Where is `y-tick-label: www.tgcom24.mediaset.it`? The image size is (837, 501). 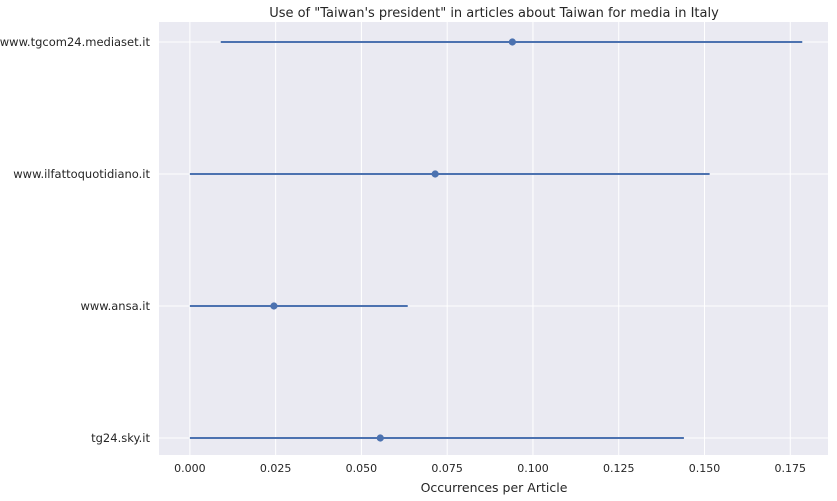
y-tick-label: www.tgcom24.mediaset.it is located at coordinates (75, 42).